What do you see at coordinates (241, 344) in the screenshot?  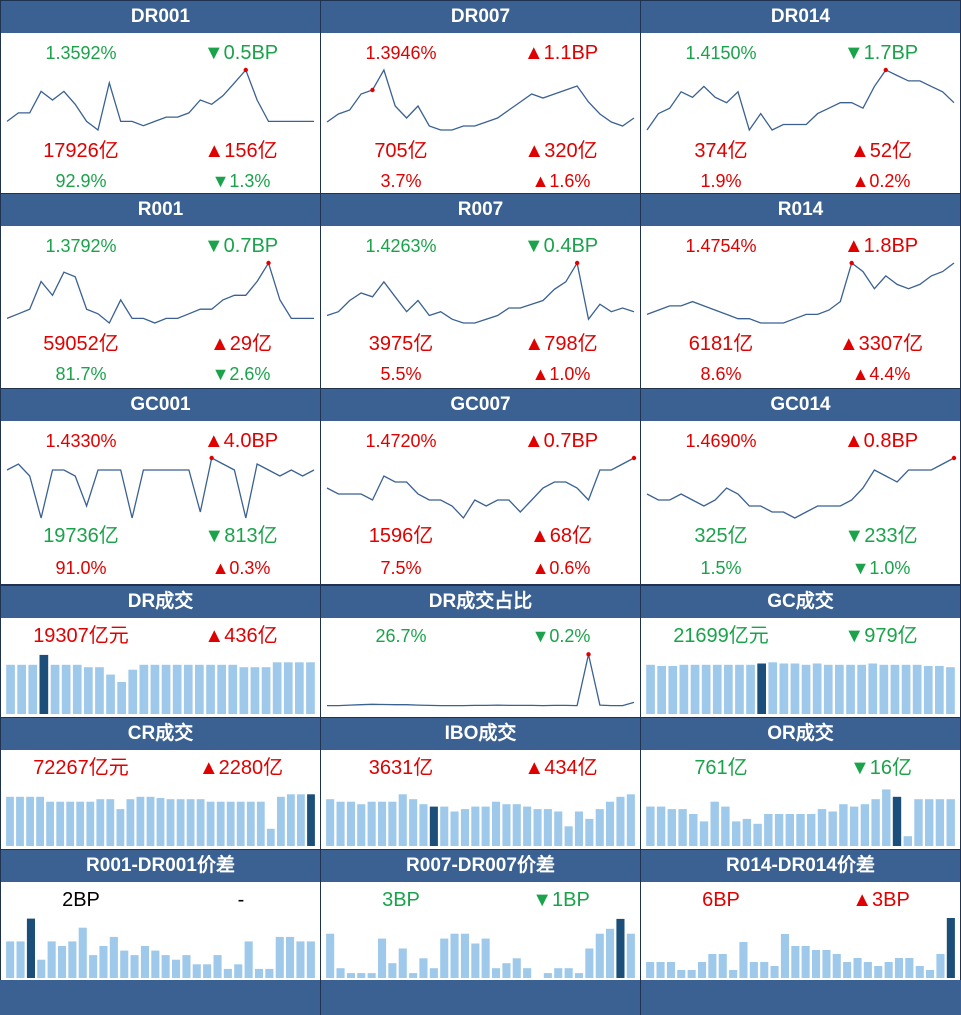 I see `volume-change: ▲29亿` at bounding box center [241, 344].